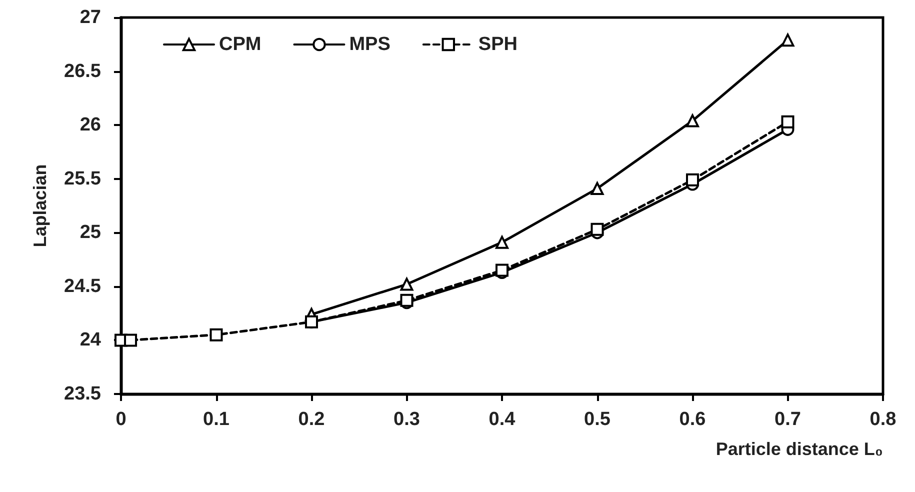 The image size is (915, 492). What do you see at coordinates (83, 71) in the screenshot?
I see `y-tick-label: 26.5` at bounding box center [83, 71].